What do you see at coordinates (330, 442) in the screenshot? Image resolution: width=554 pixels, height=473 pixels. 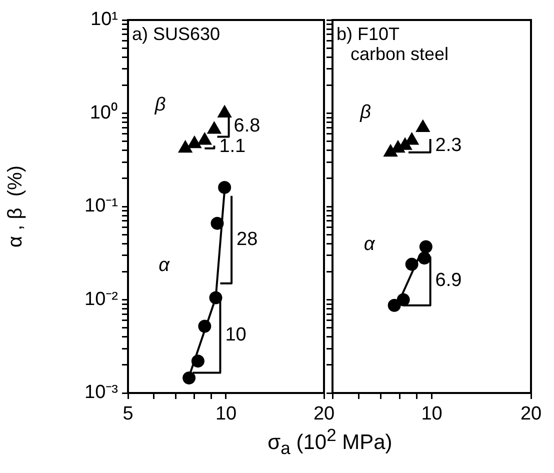 I see `x-axis-title: σ$_{a}$ (10$^{2}$ MPa)` at bounding box center [330, 442].